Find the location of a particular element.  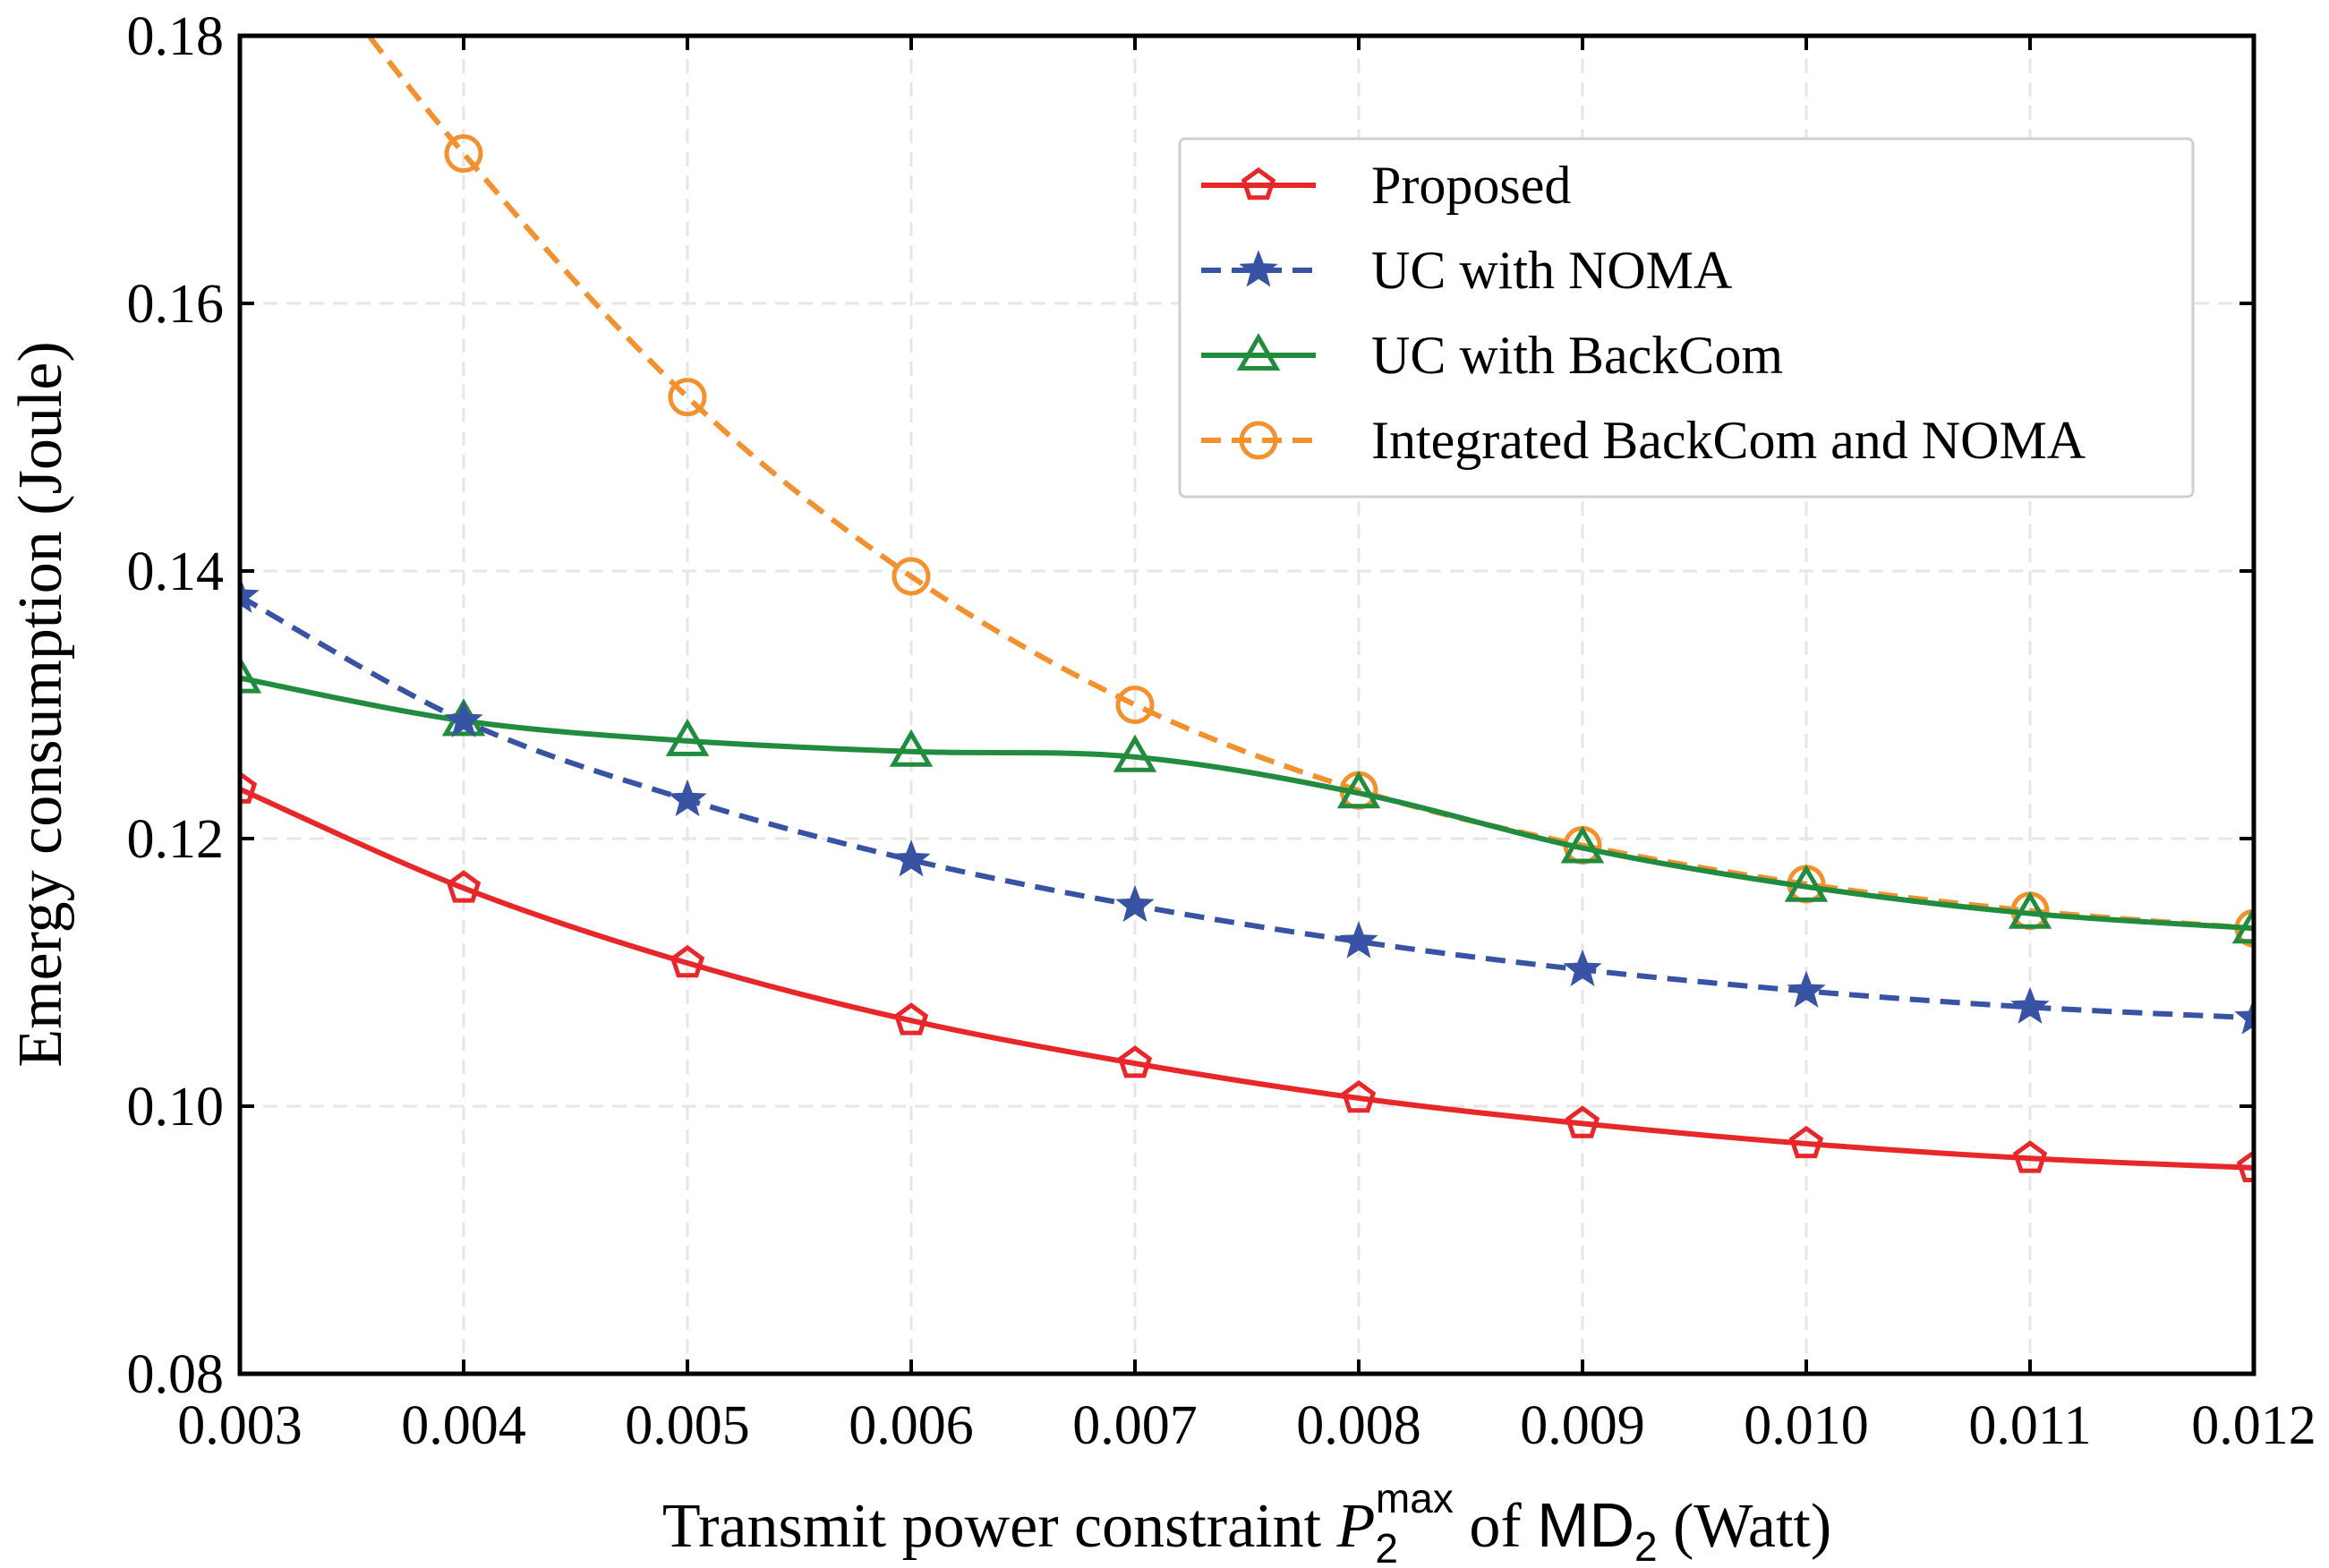

legend-item-proposed: Proposed is located at coordinates (1386, 185).